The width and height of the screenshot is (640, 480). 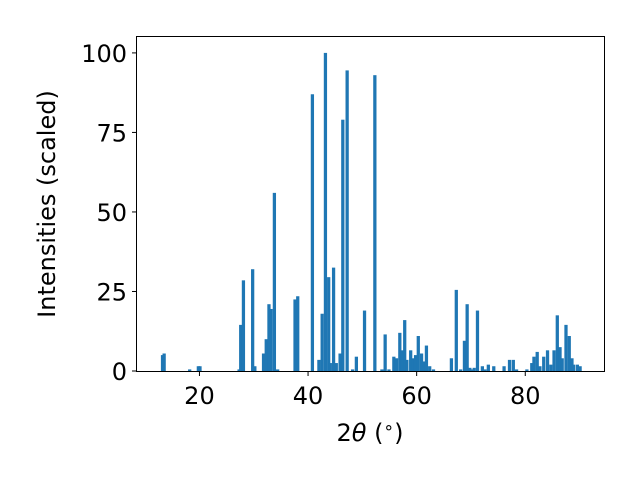 I want to click on y-tick-label: 50, so click(x=111, y=213).